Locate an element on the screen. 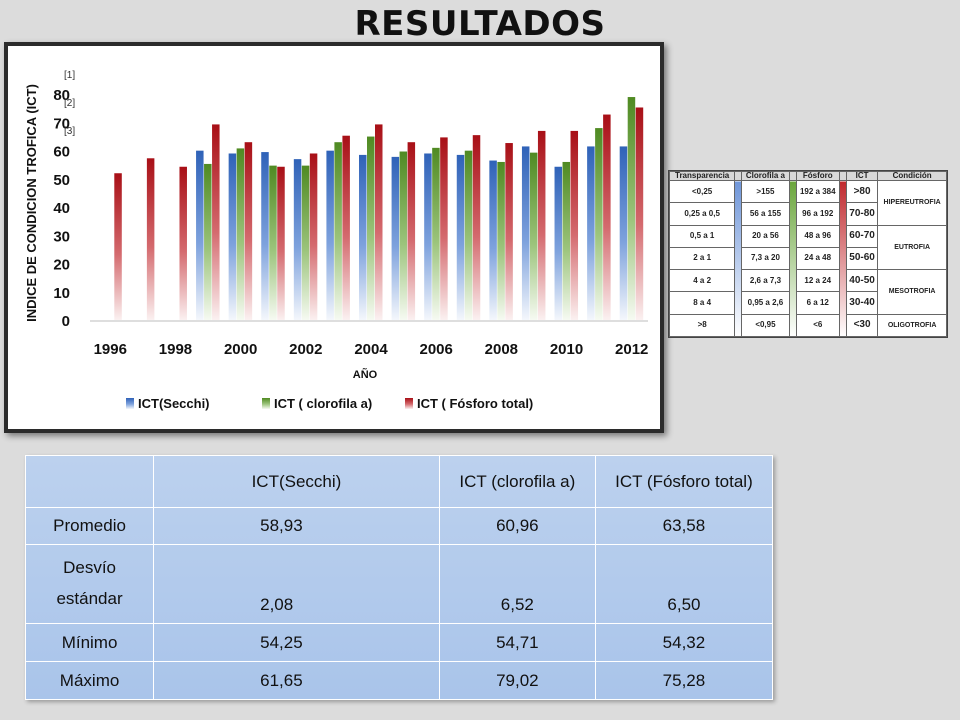 The width and height of the screenshot is (960, 720). ref-condition: EUTROFIA is located at coordinates (912, 247).